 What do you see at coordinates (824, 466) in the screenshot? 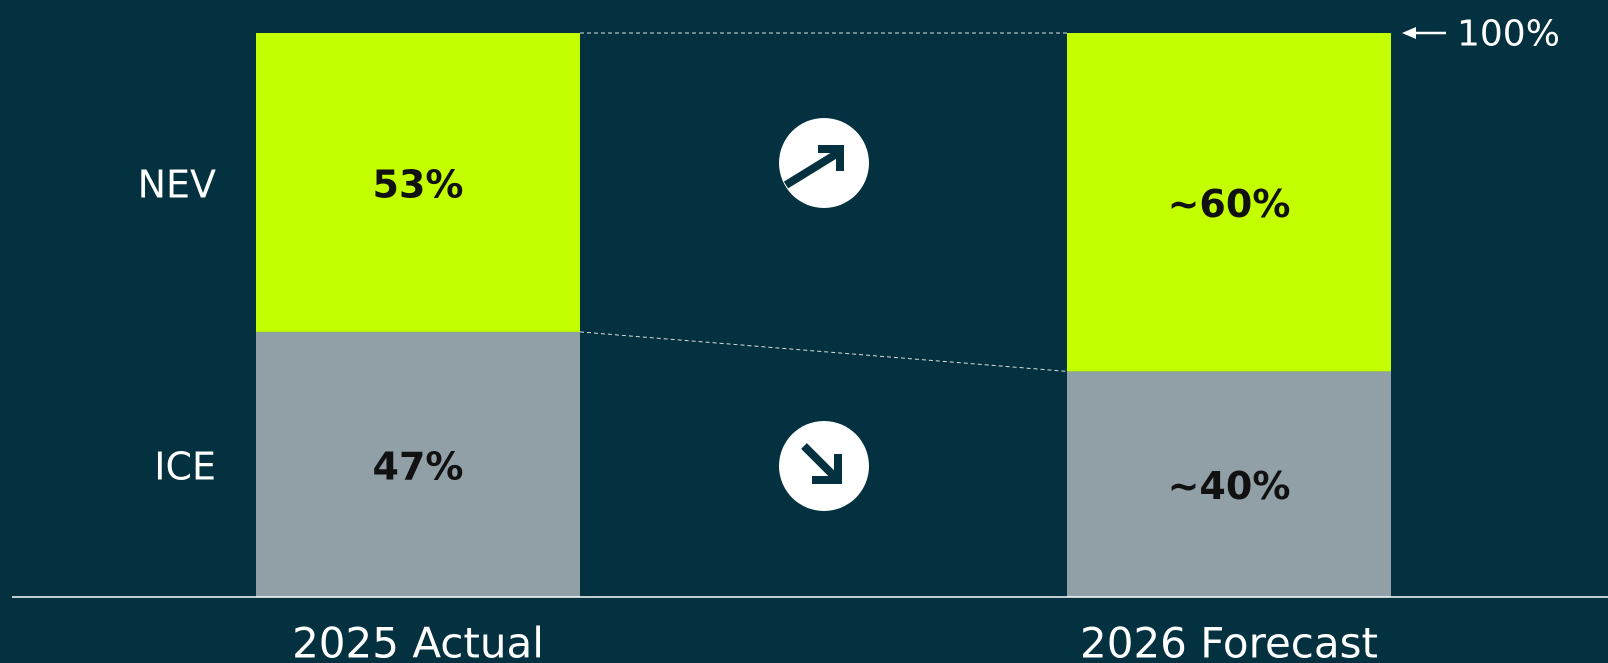
I see `arrow-down-right-icon` at bounding box center [824, 466].